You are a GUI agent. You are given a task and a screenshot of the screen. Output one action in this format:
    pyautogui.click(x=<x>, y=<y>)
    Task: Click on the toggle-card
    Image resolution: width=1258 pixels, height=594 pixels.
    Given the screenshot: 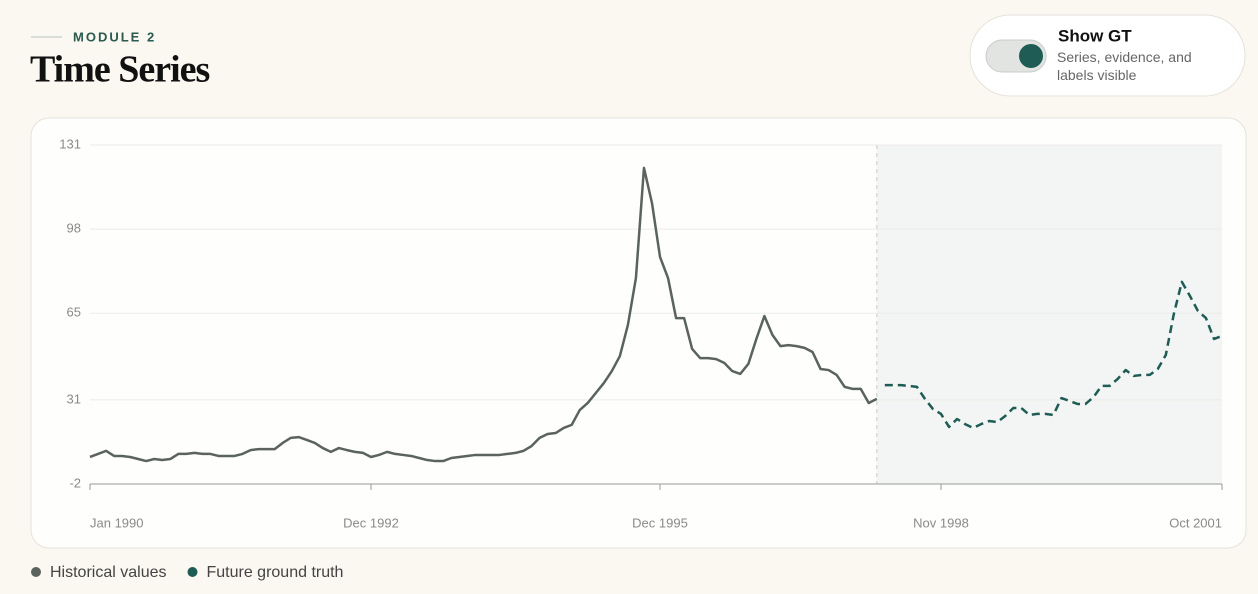 What is the action you would take?
    pyautogui.click(x=1107, y=55)
    